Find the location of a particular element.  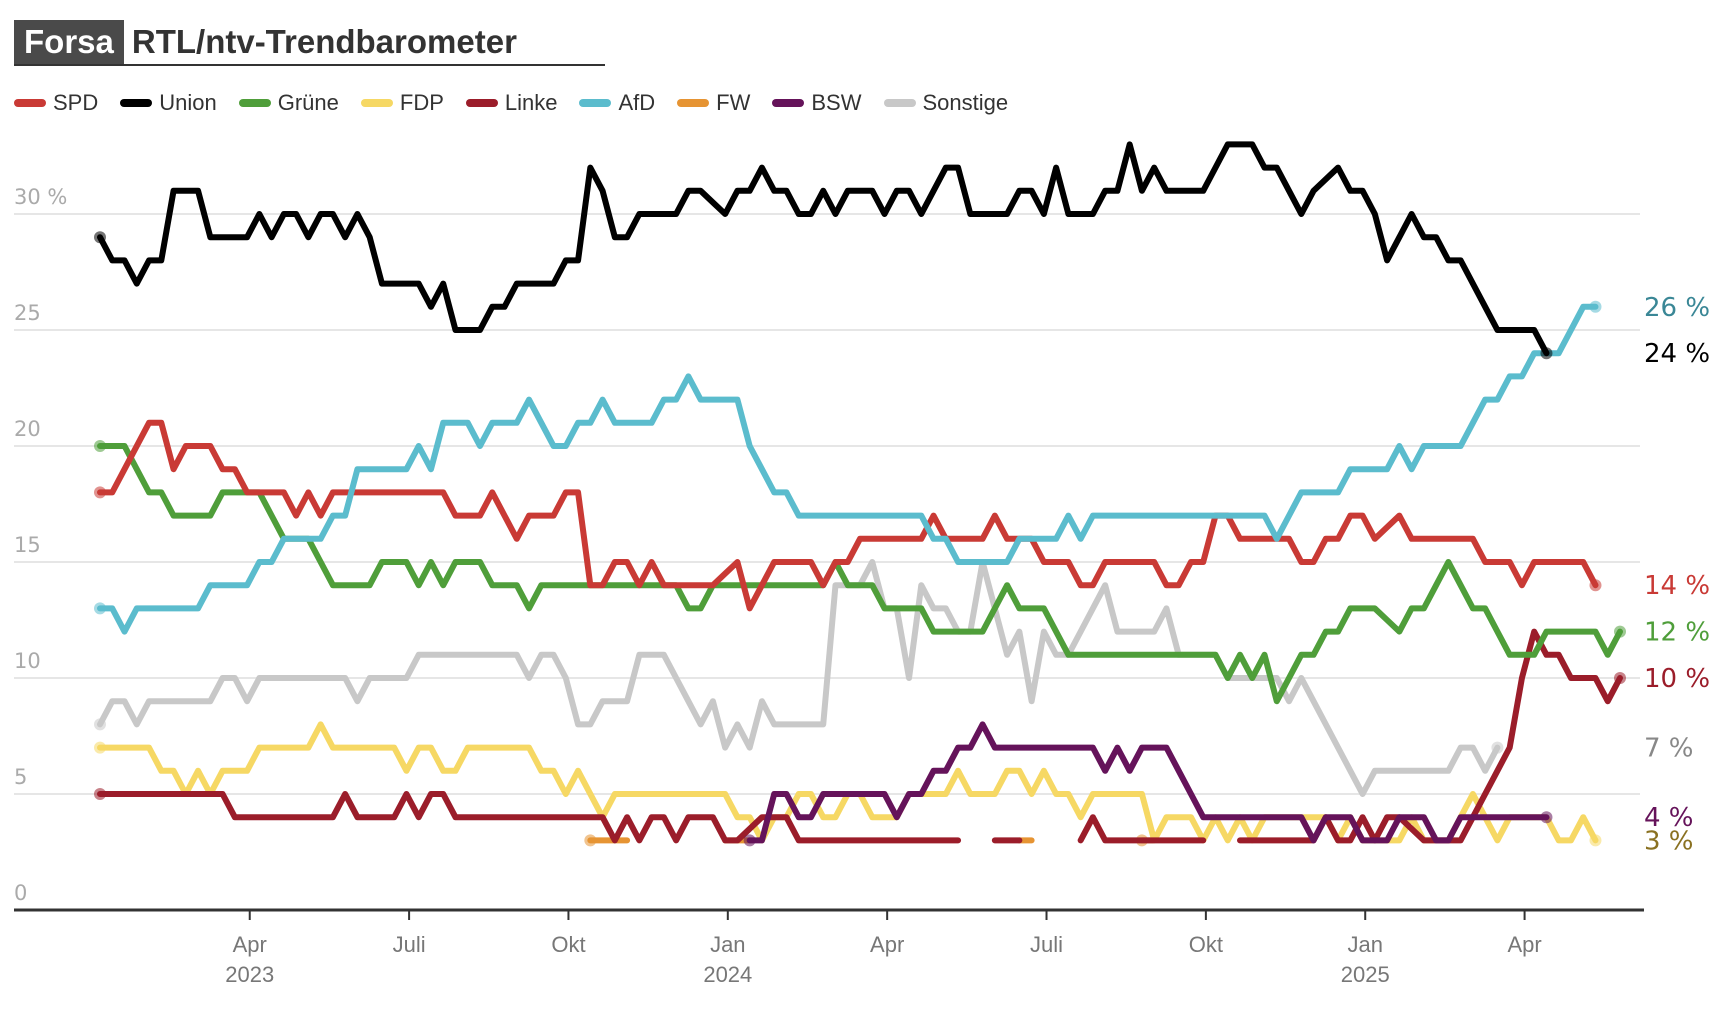

series-fdp is located at coordinates (848, 784).